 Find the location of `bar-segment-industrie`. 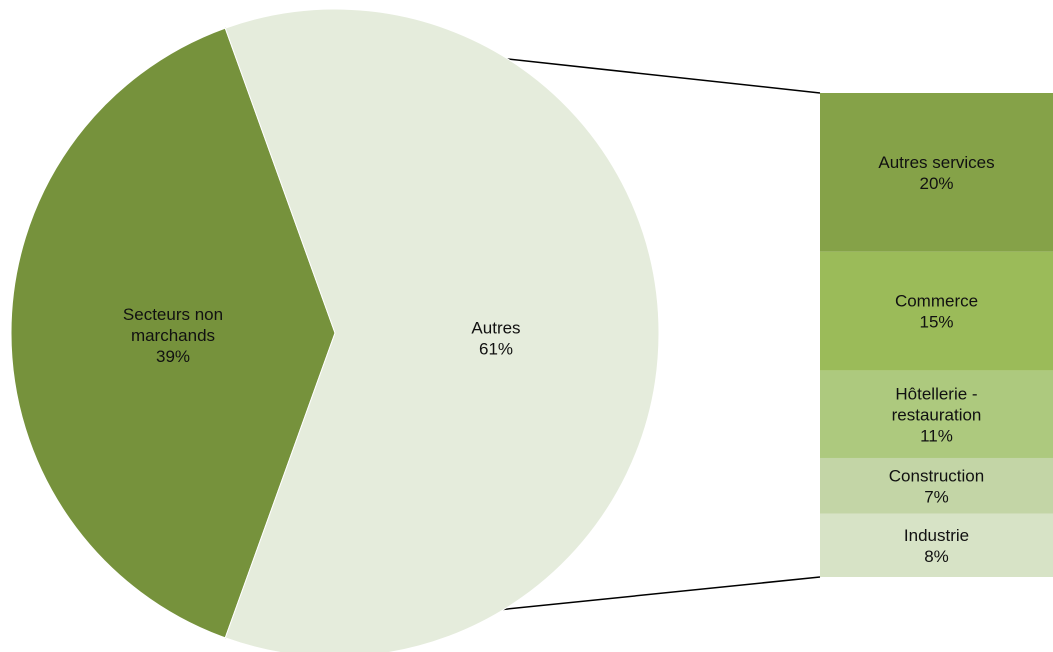

bar-segment-industrie is located at coordinates (936, 545).